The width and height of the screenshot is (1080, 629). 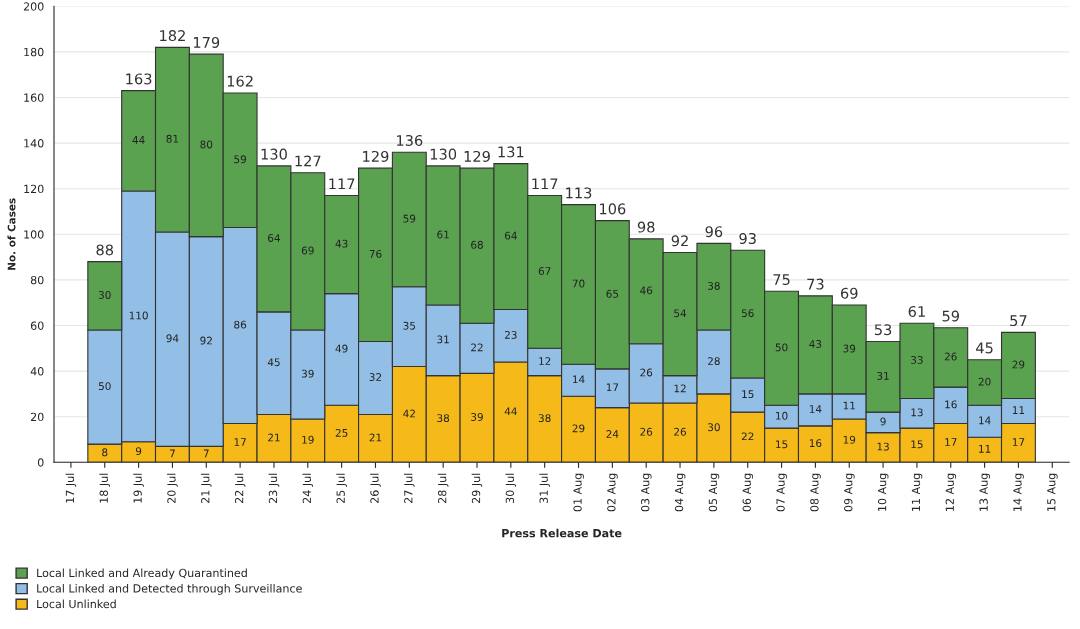 I want to click on x-tick-label: 03 Aug, so click(x=646, y=492).